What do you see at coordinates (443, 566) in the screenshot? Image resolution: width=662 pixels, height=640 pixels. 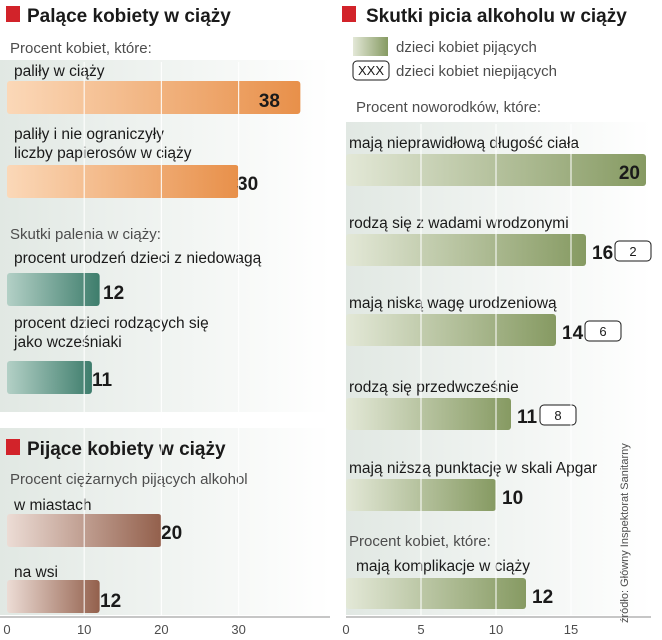 I see `complications-label: mają komplikacje w ciąży` at bounding box center [443, 566].